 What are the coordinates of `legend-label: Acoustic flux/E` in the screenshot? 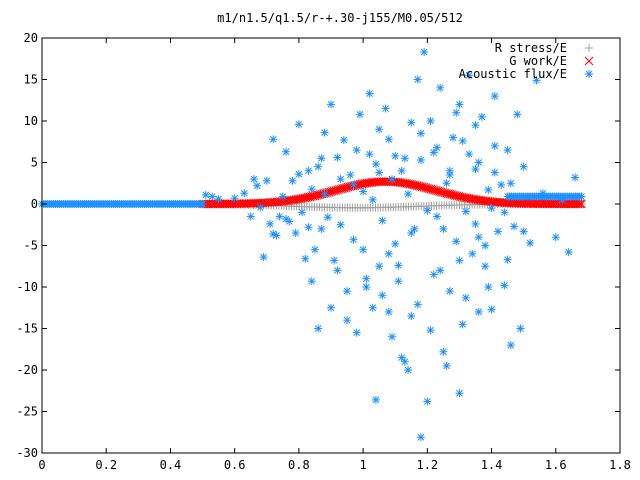 It's located at (513, 74).